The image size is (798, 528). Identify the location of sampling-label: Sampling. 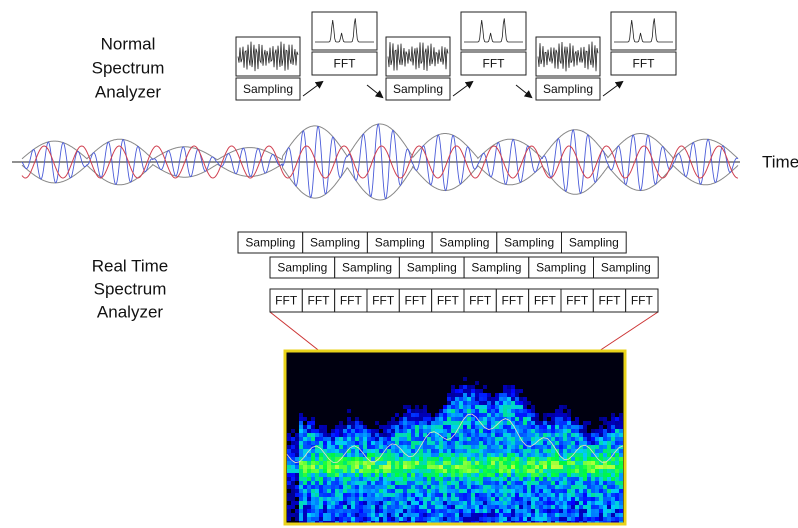
(496, 268).